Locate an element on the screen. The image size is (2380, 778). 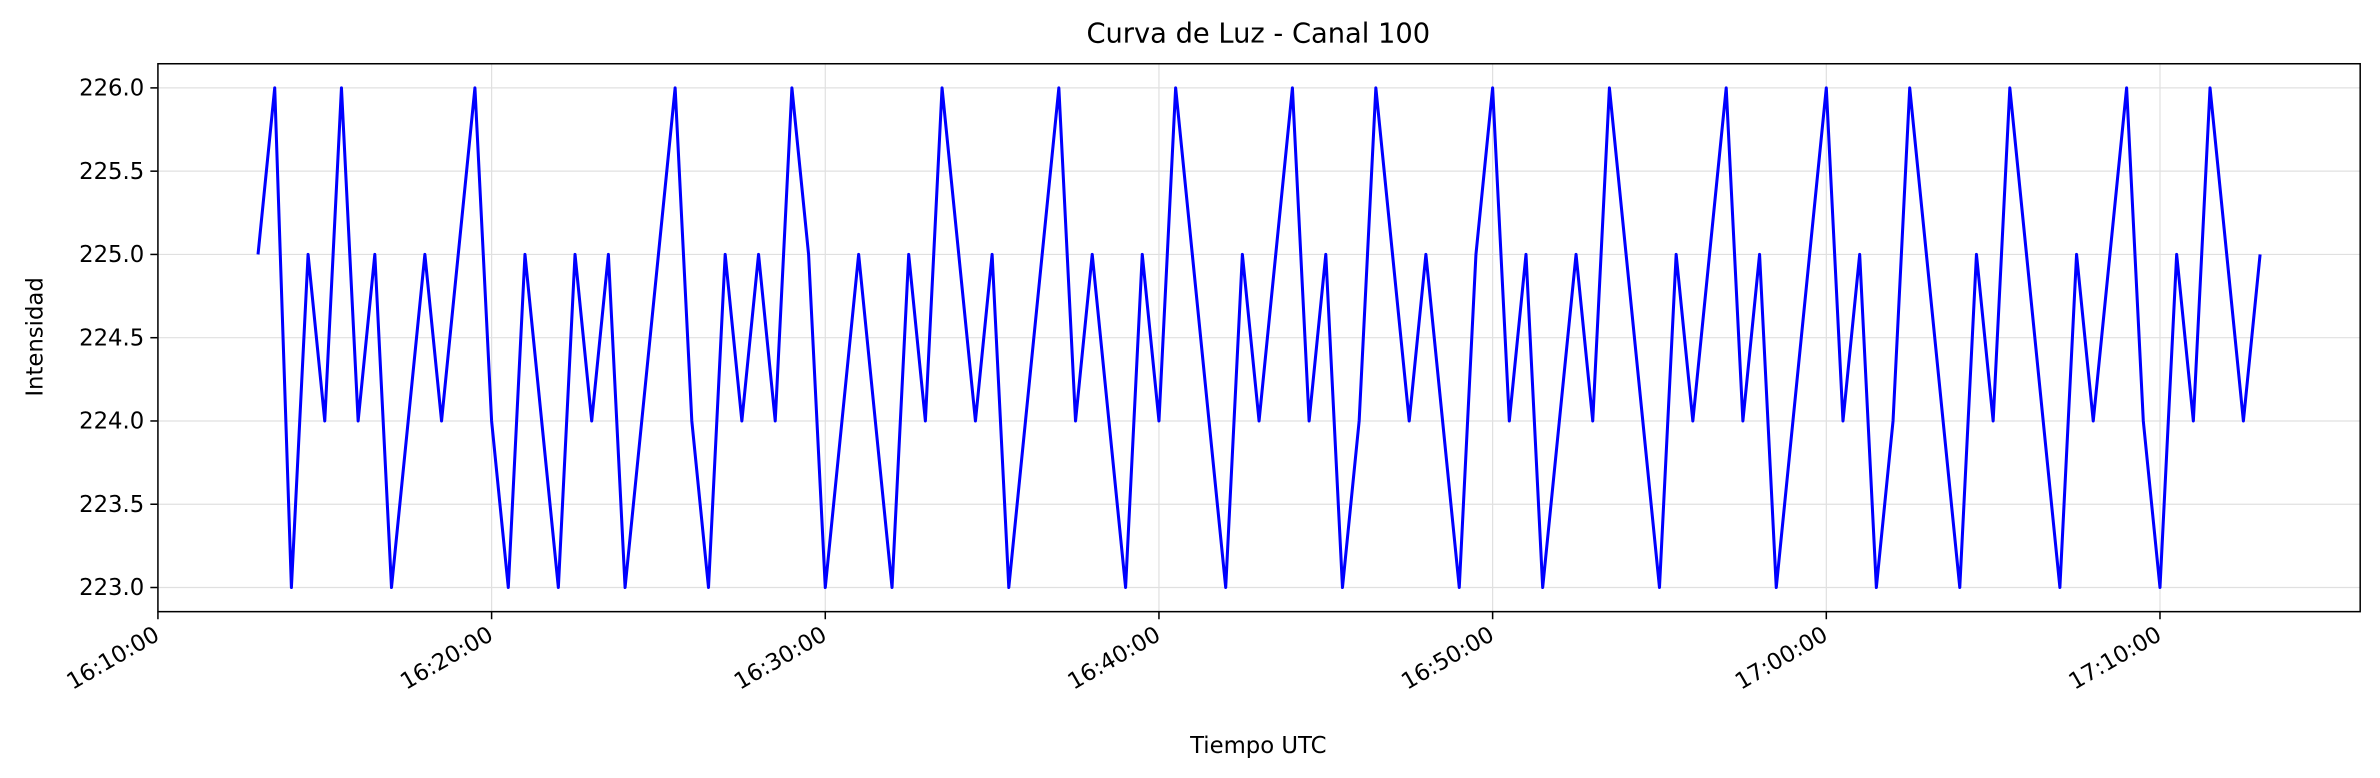
x-tick-label: 16:40:00 is located at coordinates (1113, 659).